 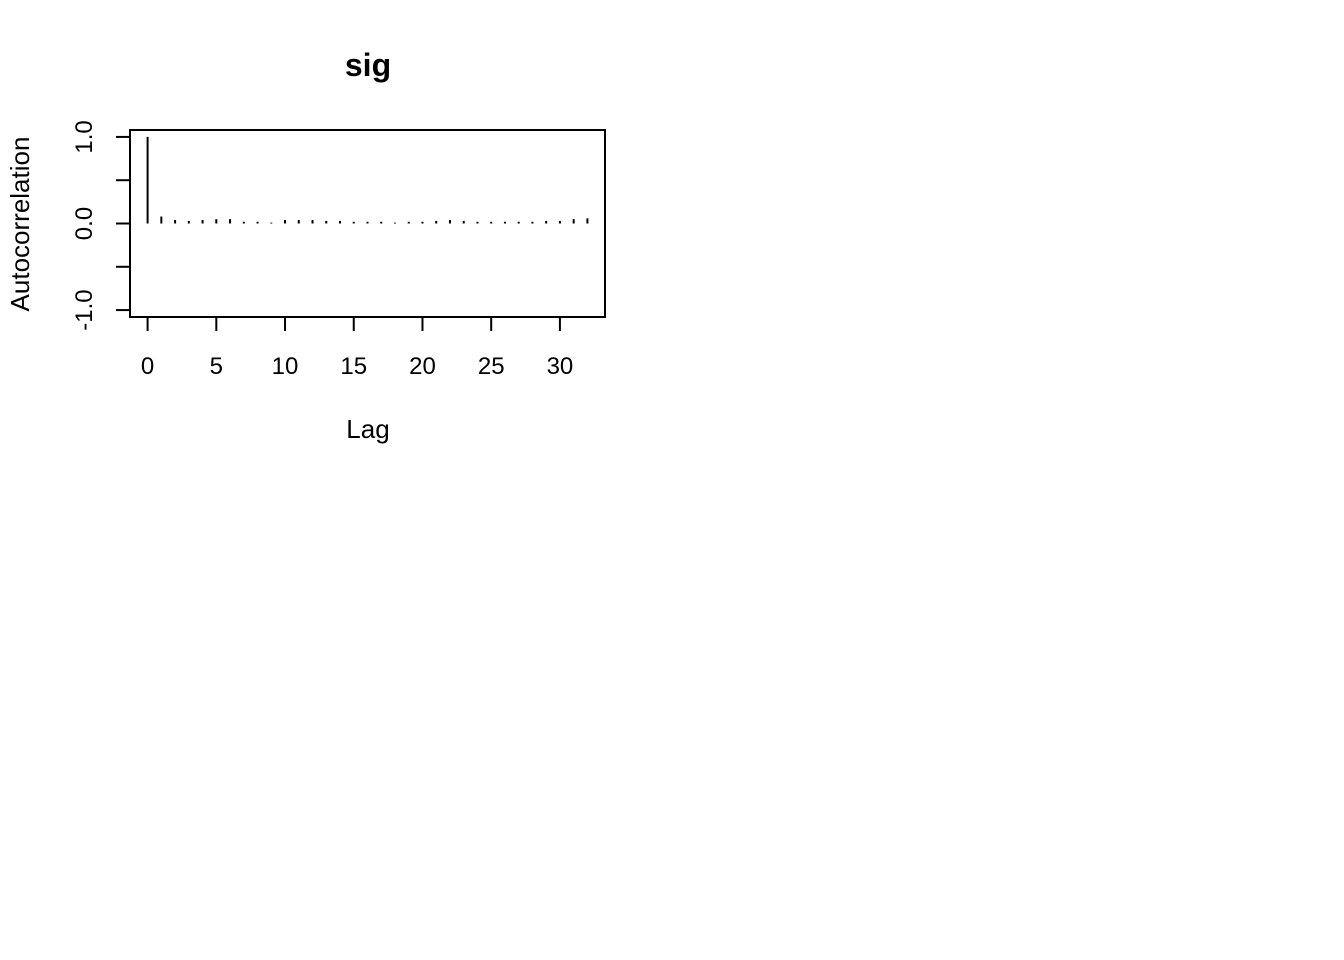 I want to click on x-tick-label-25: 25, so click(x=491, y=366).